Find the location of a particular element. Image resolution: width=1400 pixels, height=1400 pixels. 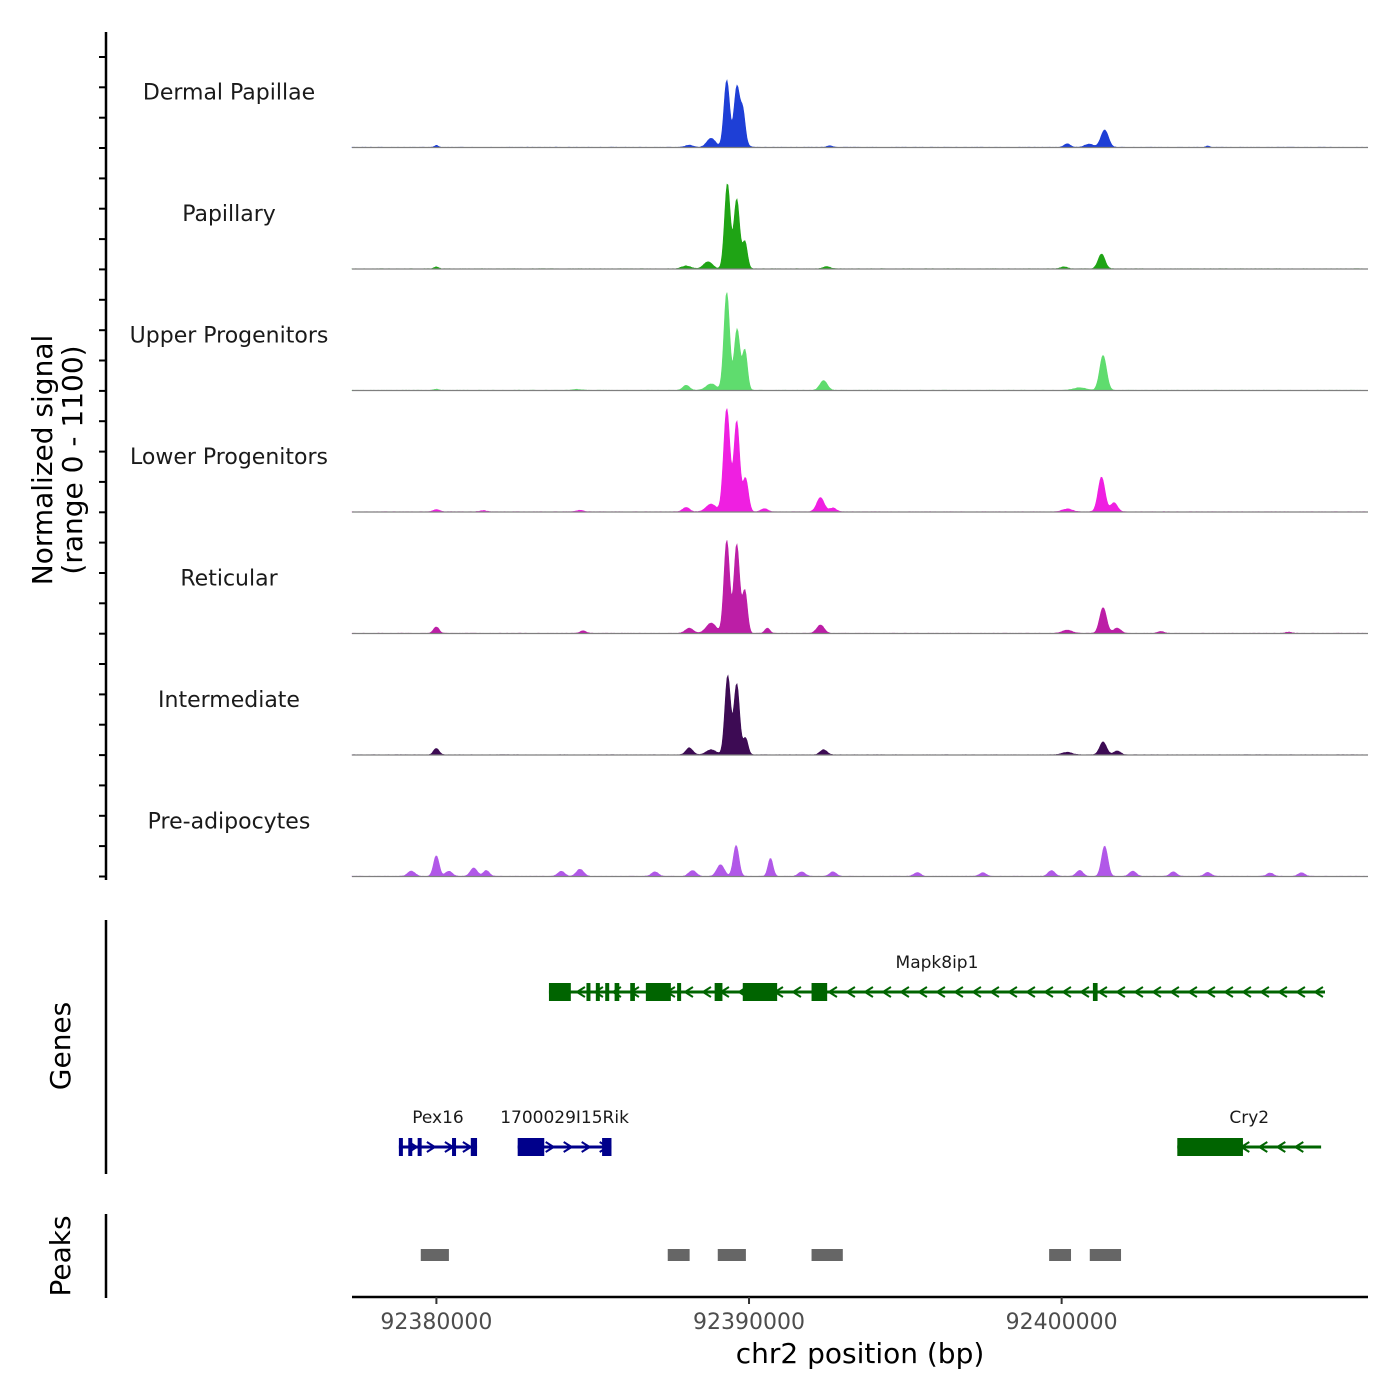

track-label: Pre-adipocytes is located at coordinates (229, 822).